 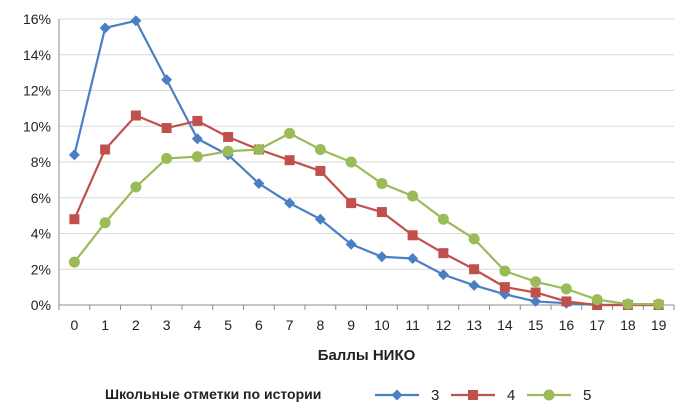 What do you see at coordinates (74, 325) in the screenshot?
I see `x-tick-label: 0` at bounding box center [74, 325].